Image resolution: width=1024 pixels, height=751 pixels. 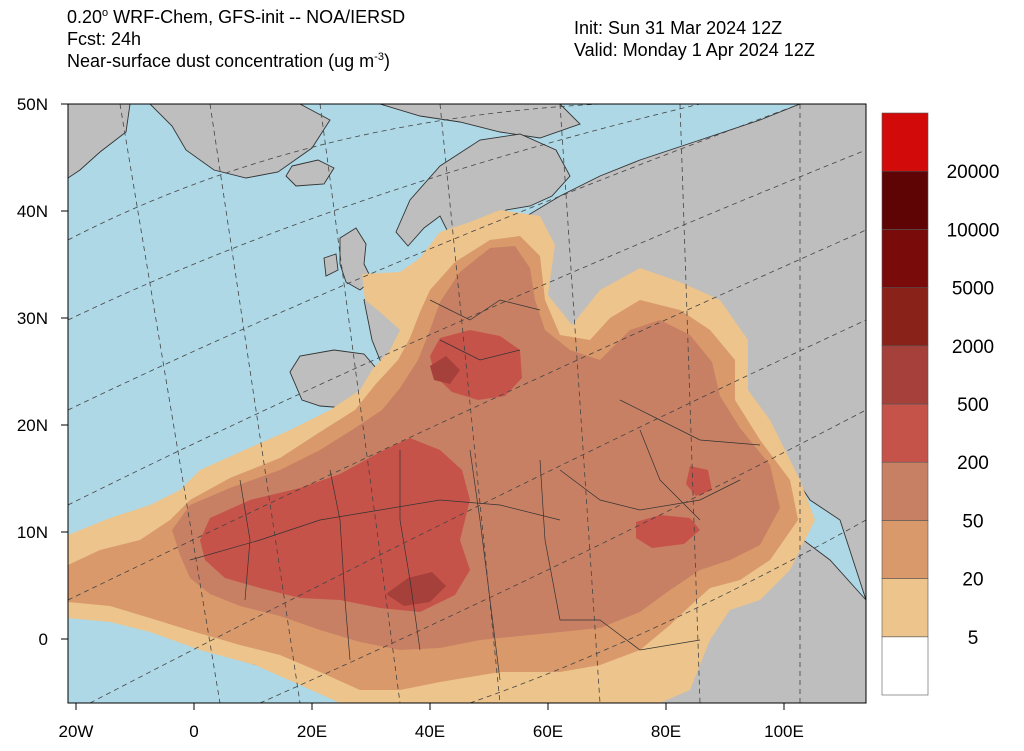 What do you see at coordinates (32, 104) in the screenshot?
I see `lat-label: 50N` at bounding box center [32, 104].